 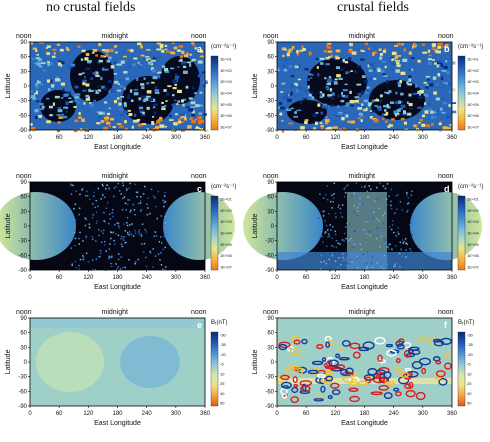 What do you see at coordinates (423, 278) in the screenshot?
I see `x-tick-label: 300` at bounding box center [423, 278].